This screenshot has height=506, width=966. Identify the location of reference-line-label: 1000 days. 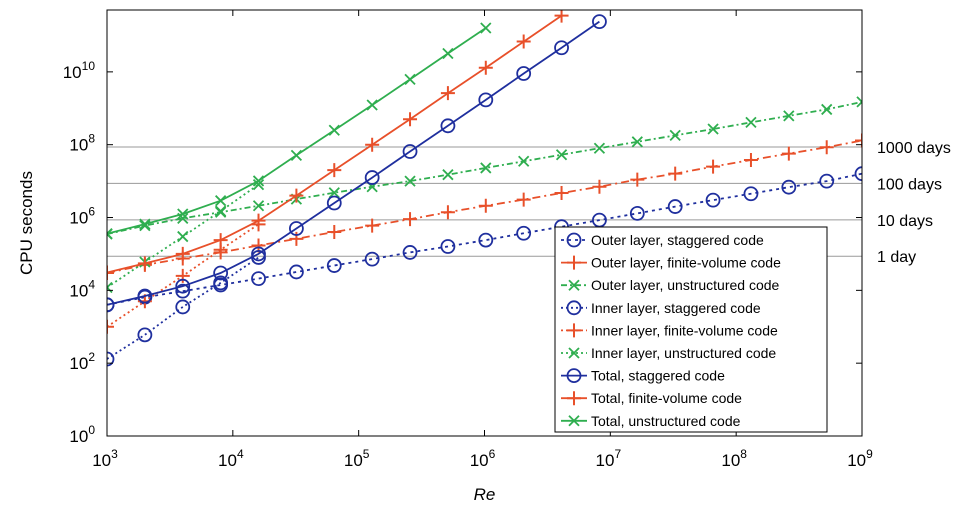
(914, 148).